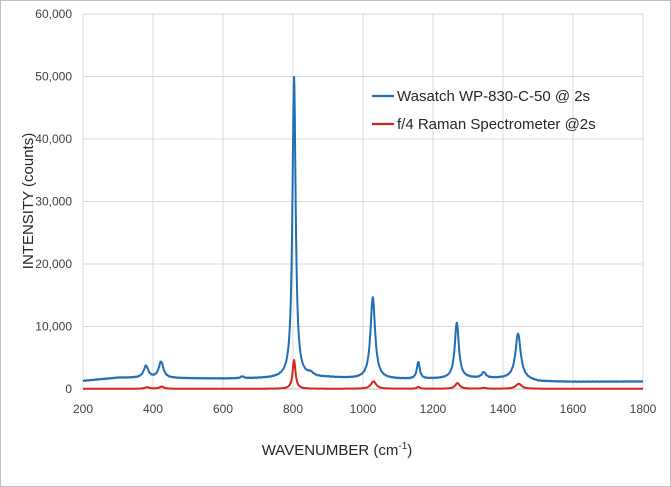 The height and width of the screenshot is (487, 671). I want to click on x-tick-label: 800, so click(293, 409).